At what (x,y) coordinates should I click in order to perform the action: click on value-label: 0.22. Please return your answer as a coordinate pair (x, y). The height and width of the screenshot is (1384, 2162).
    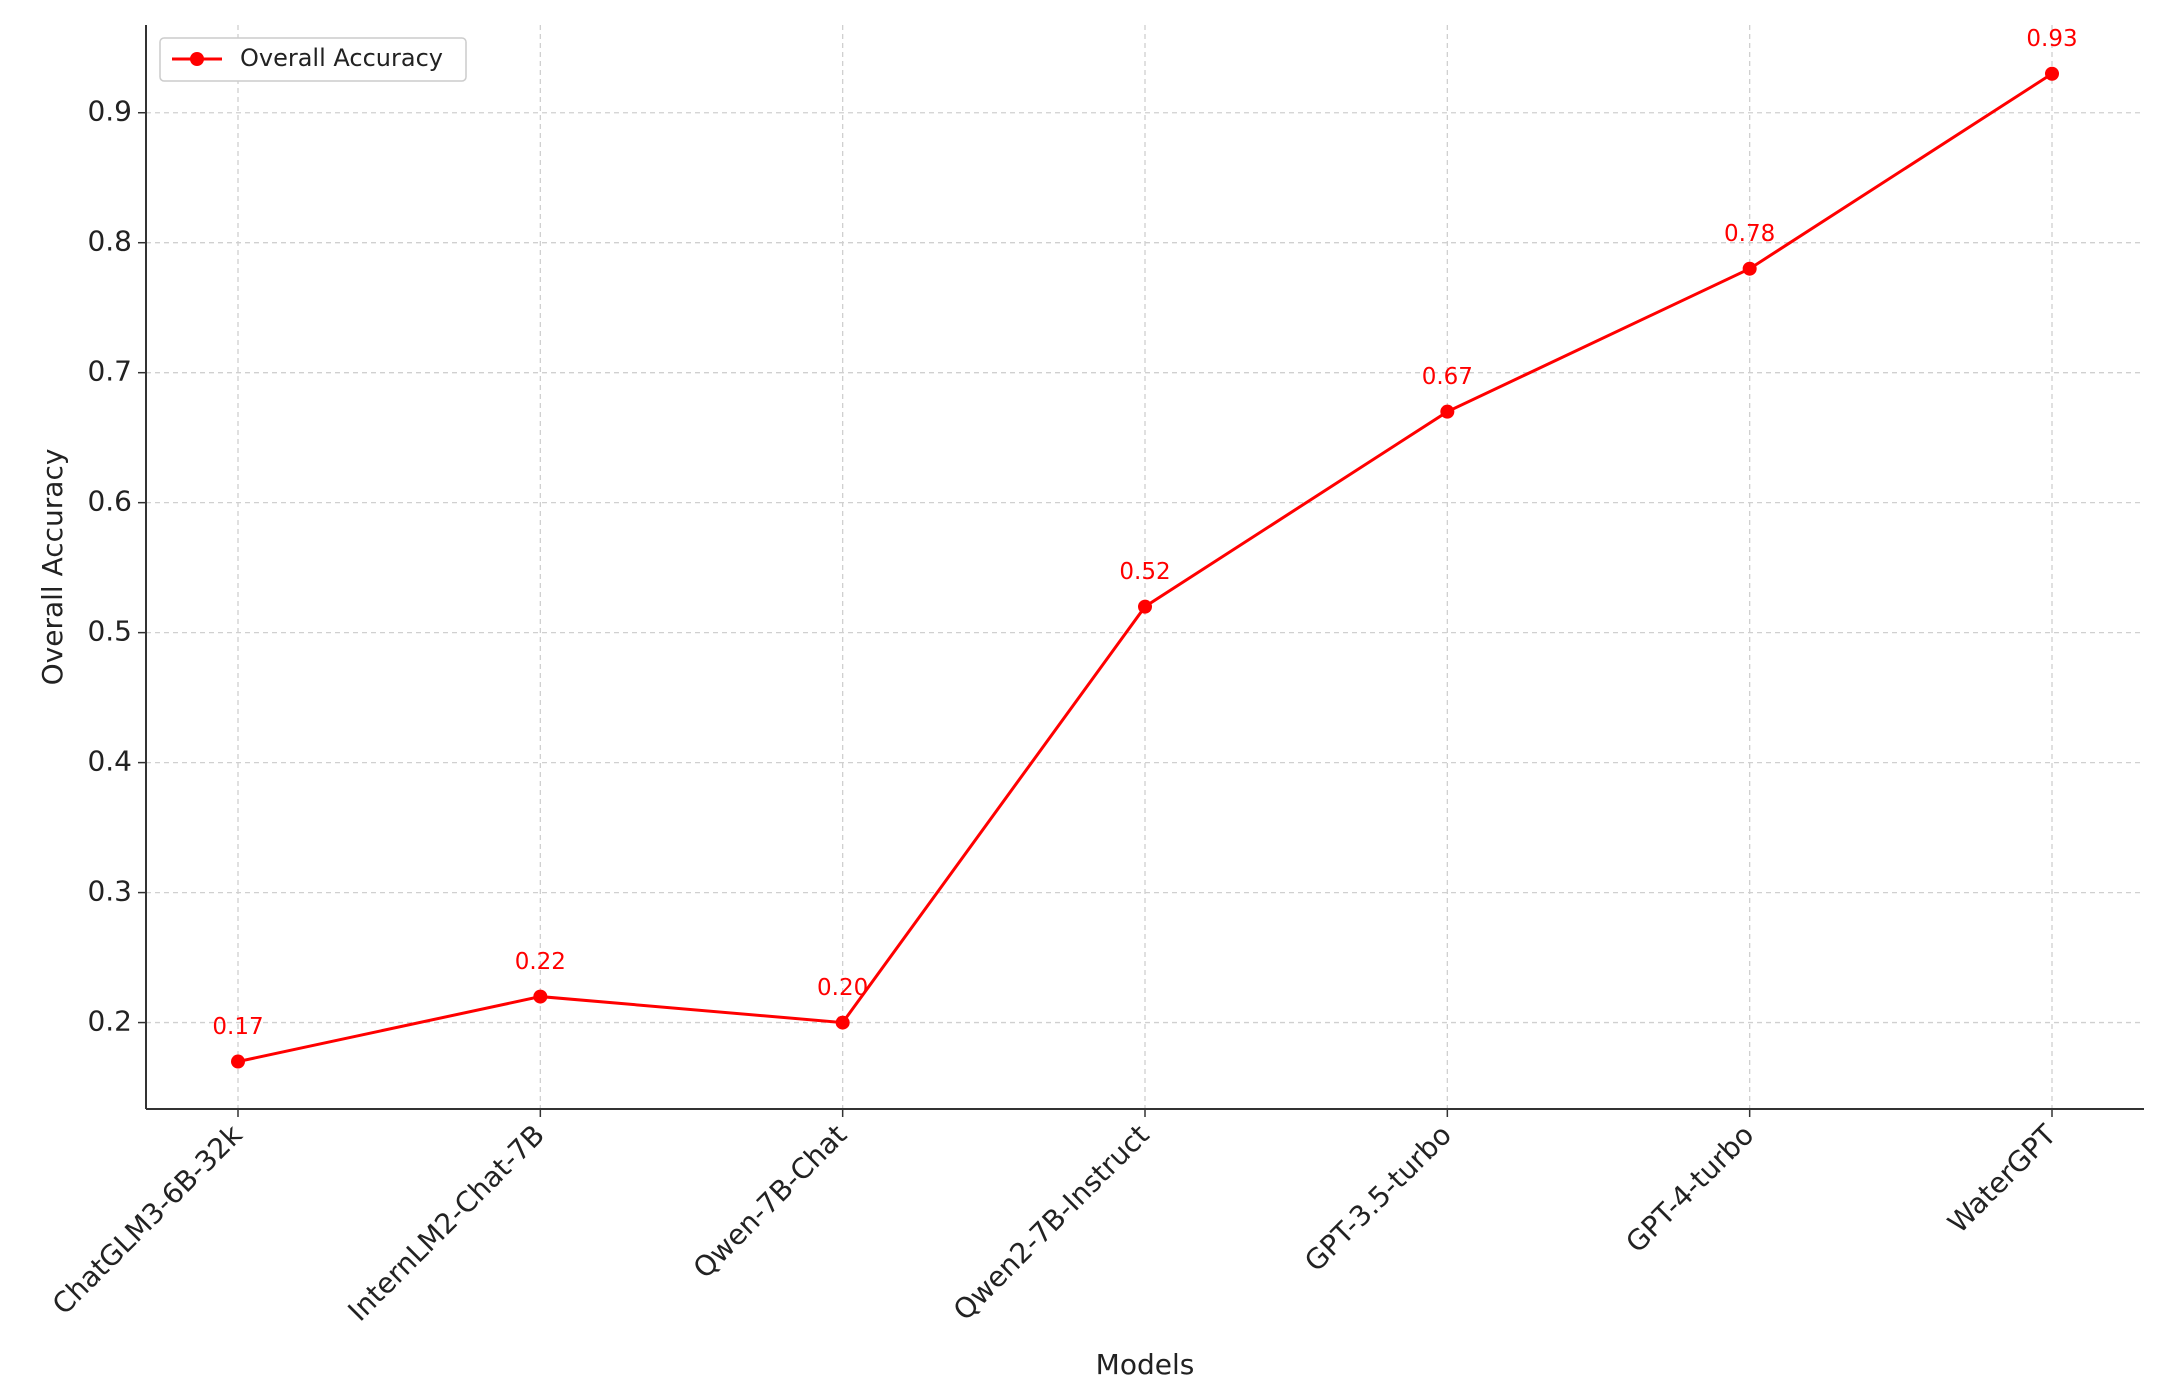
    Looking at the image, I should click on (540, 962).